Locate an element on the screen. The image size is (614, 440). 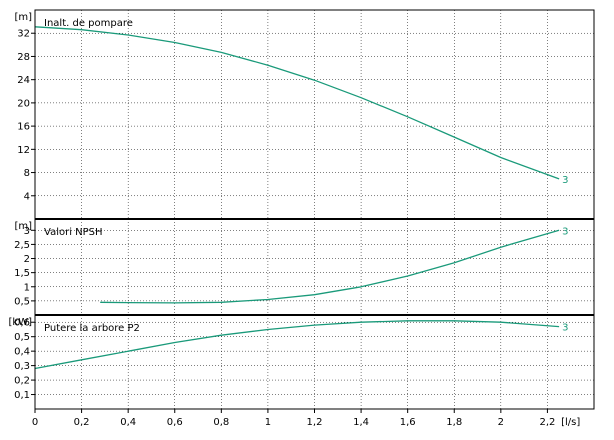
y-tick-label: 32 is located at coordinates (23, 34).